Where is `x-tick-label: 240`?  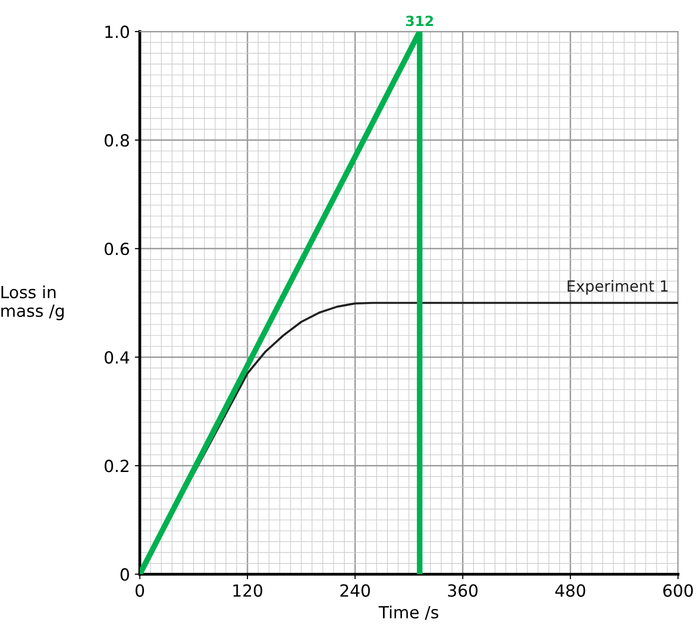
x-tick-label: 240 is located at coordinates (355, 590).